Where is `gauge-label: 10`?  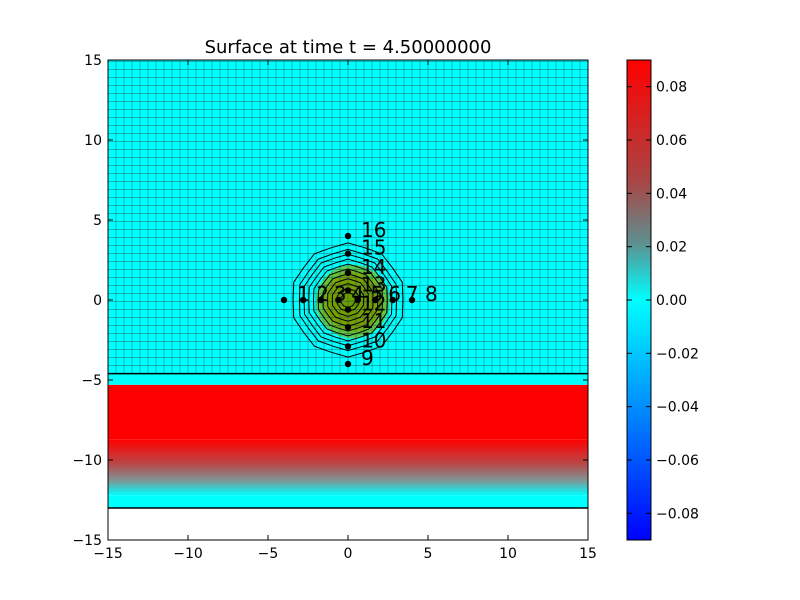 gauge-label: 10 is located at coordinates (373, 340).